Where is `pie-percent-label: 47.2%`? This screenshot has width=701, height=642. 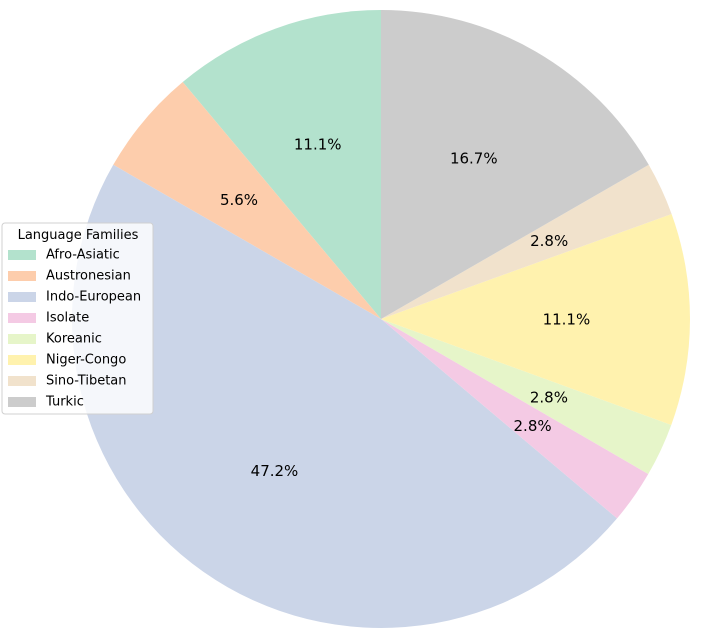
pie-percent-label: 47.2% is located at coordinates (275, 471).